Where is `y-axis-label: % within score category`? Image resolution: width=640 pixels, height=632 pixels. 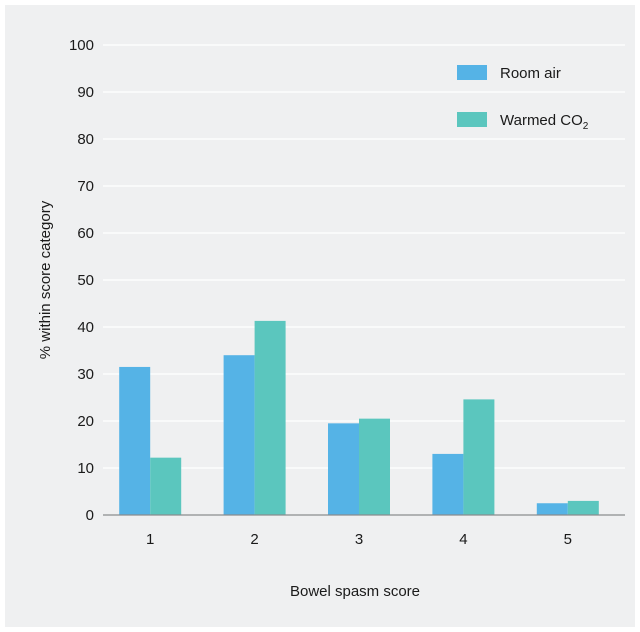
y-axis-label: % within score category is located at coordinates (45, 279).